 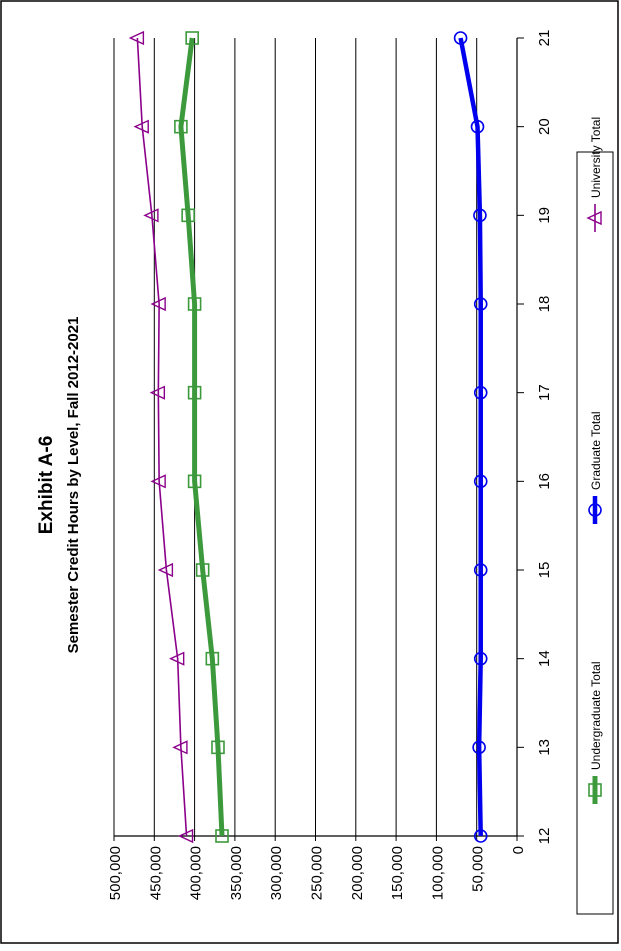 What do you see at coordinates (236, 873) in the screenshot?
I see `value-tick-label: 350,000` at bounding box center [236, 873].